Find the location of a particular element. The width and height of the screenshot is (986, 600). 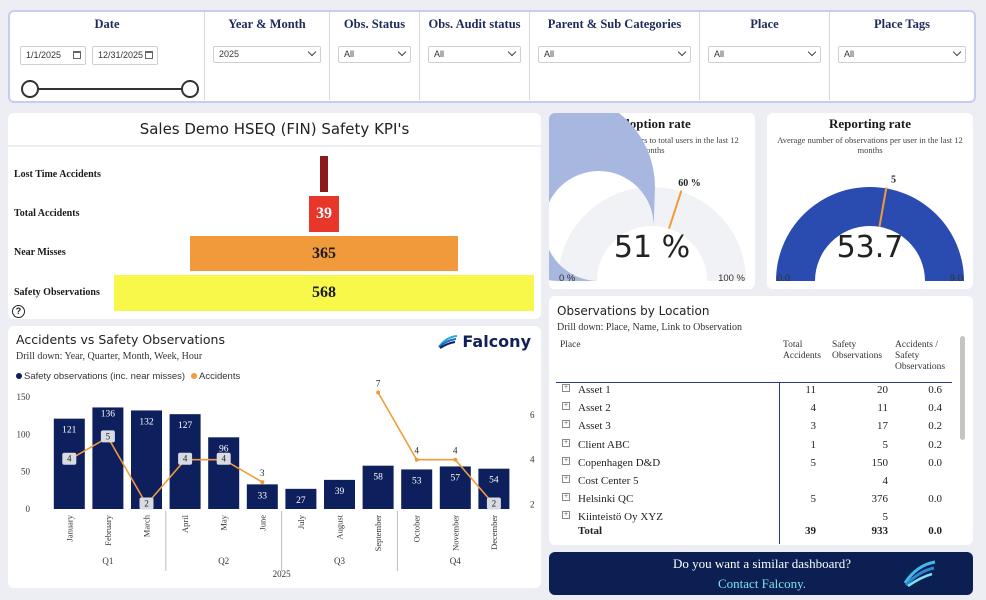

y-right-tick: 4 is located at coordinates (532, 460).